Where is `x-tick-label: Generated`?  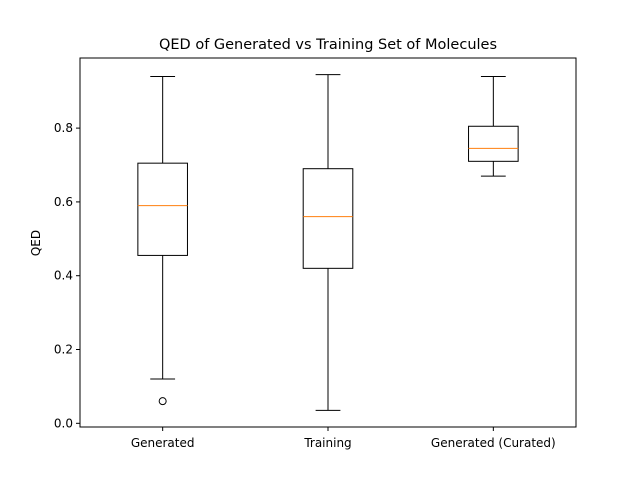
x-tick-label: Generated is located at coordinates (163, 443).